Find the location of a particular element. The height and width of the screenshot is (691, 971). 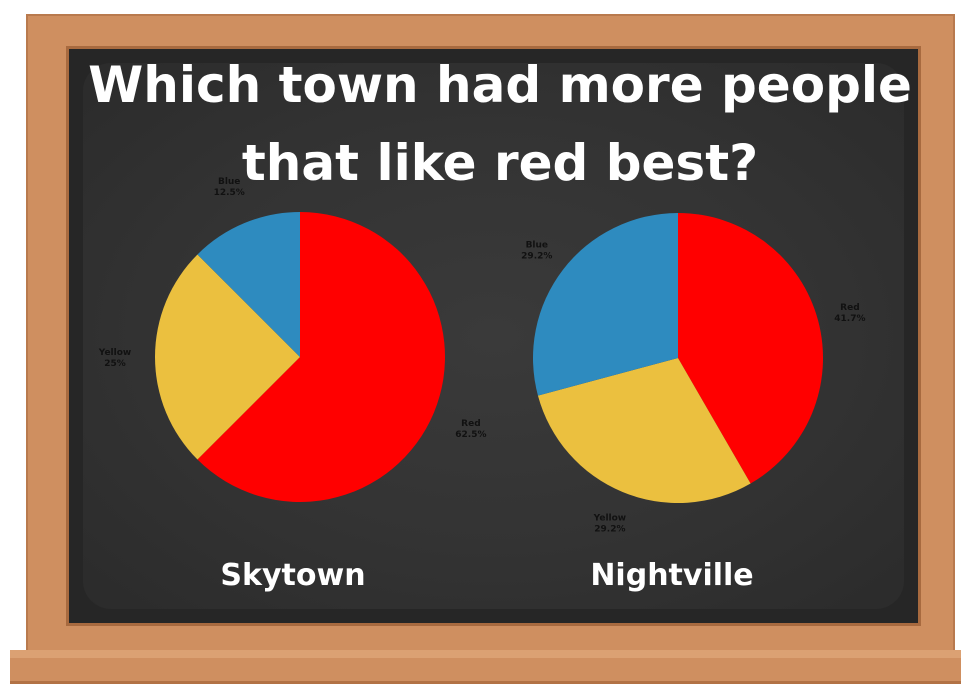

pie-label-blue: Blue 12.5% is located at coordinates (229, 187).